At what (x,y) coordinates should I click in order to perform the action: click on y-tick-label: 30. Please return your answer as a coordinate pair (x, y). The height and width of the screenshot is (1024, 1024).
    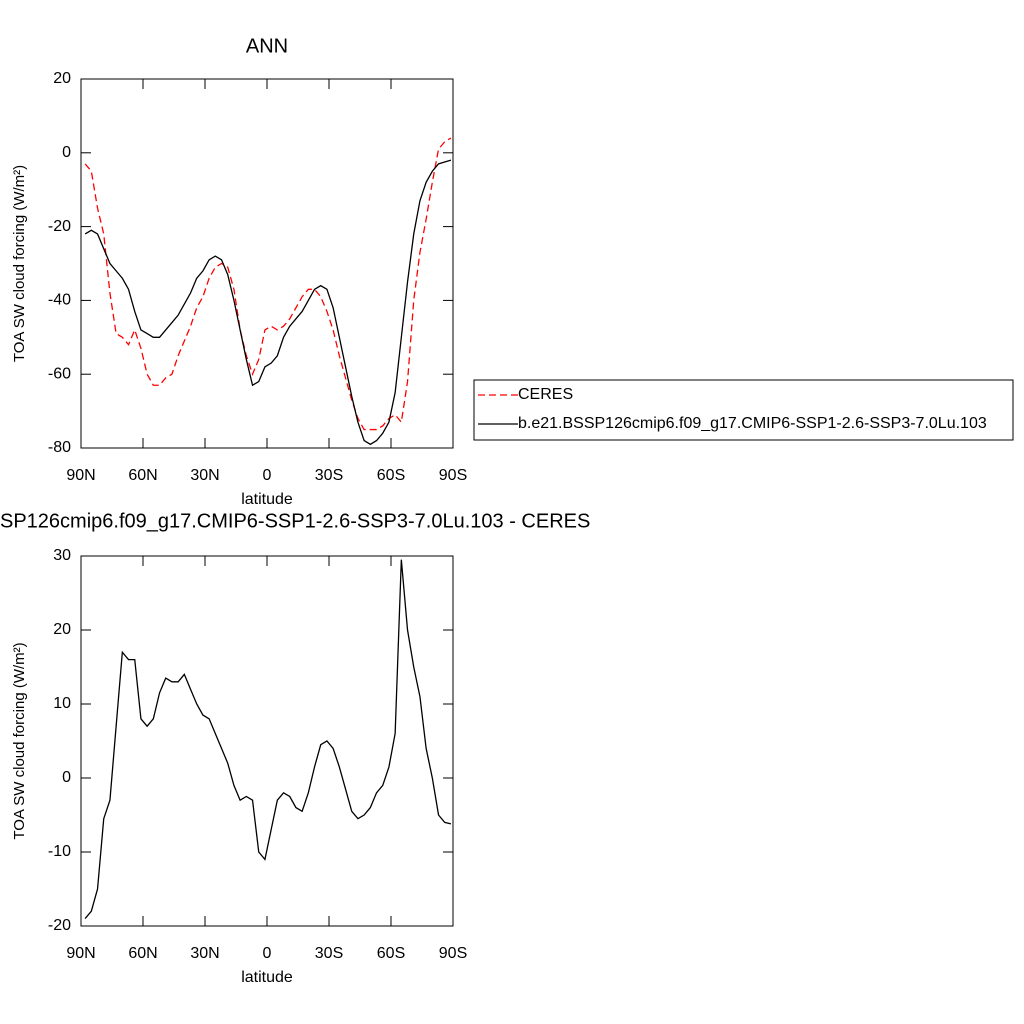
    Looking at the image, I should click on (62, 555).